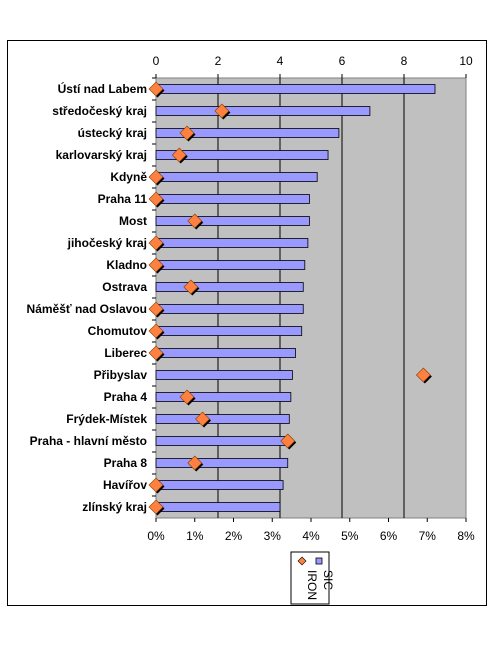  I want to click on bottom-axis-ticks: 0% 1% 2% 3% 4% 5% 6% 7% 8%, so click(311, 530).